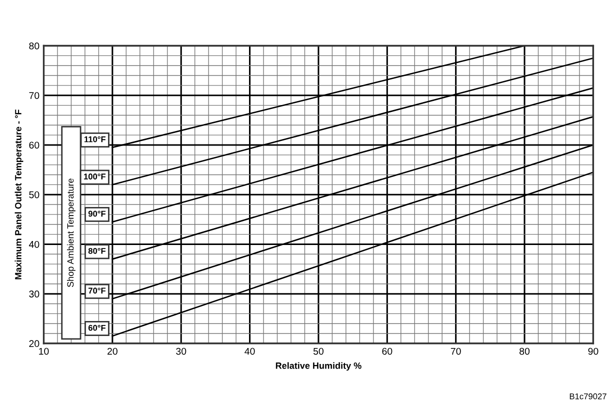 The height and width of the screenshot is (405, 616). I want to click on y-tick-label: 80, so click(34, 46).